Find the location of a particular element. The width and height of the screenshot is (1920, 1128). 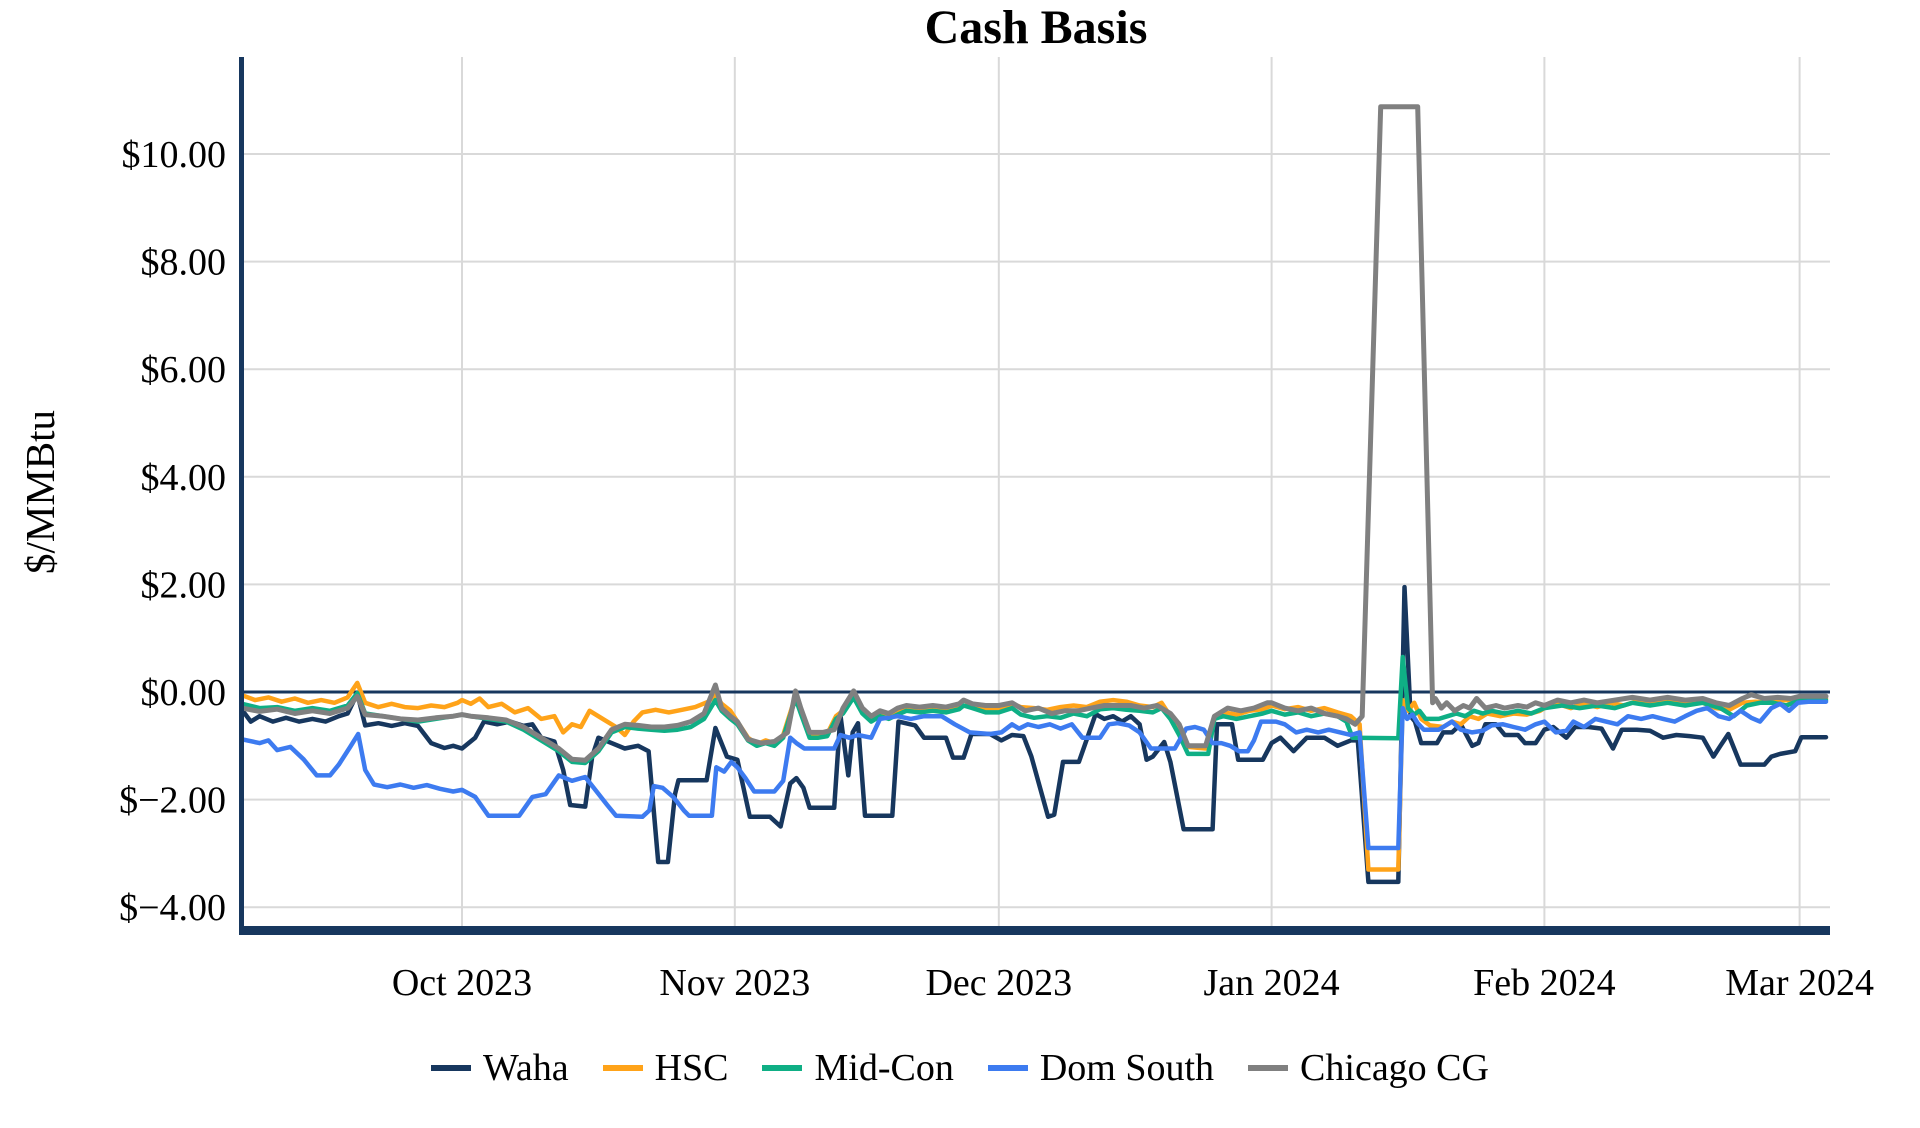

chart-legend: Waha HSC Mid-Con Dom South Chicago CG is located at coordinates (960, 1068).